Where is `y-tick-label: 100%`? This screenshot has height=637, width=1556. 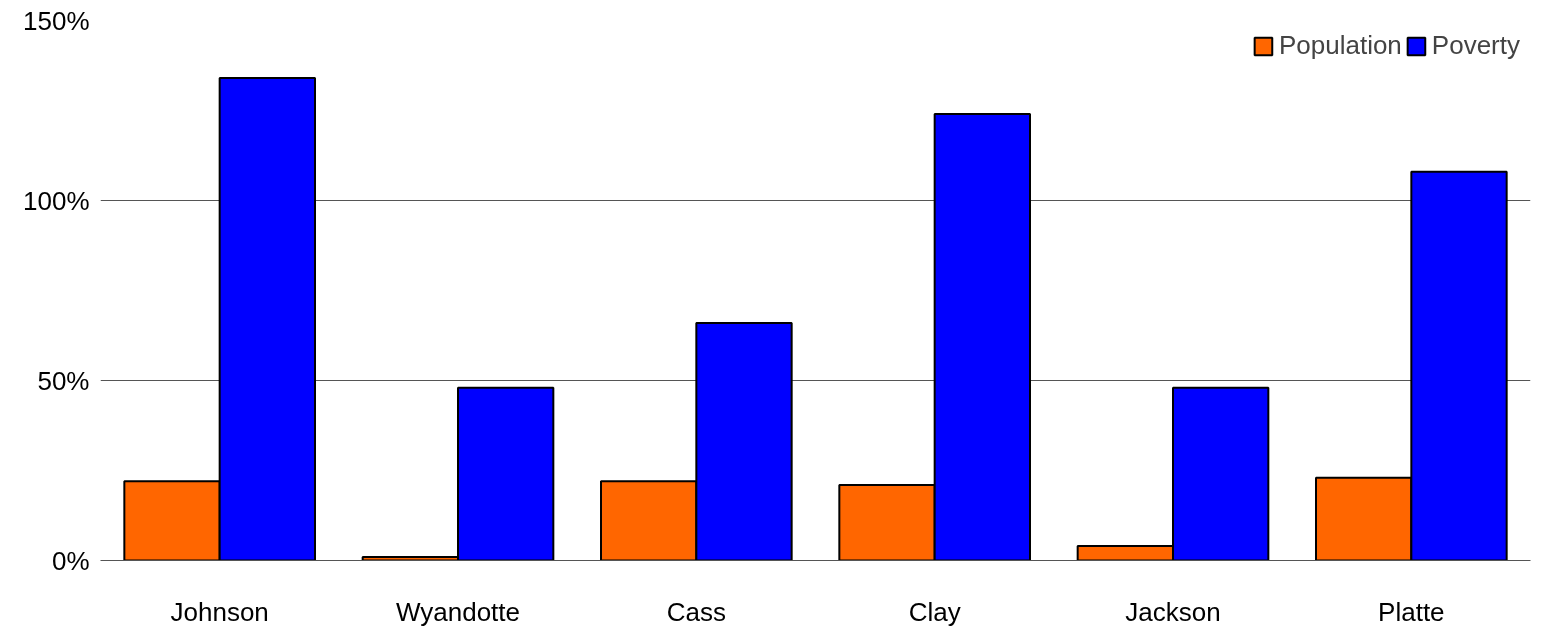
y-tick-label: 100% is located at coordinates (56, 200).